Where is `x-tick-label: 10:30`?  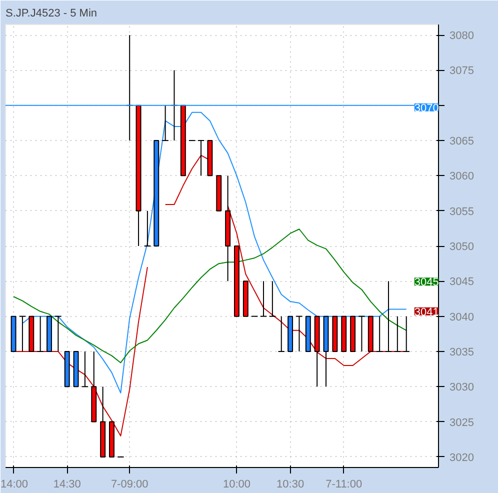 x-tick-label: 10:30 is located at coordinates (290, 484).